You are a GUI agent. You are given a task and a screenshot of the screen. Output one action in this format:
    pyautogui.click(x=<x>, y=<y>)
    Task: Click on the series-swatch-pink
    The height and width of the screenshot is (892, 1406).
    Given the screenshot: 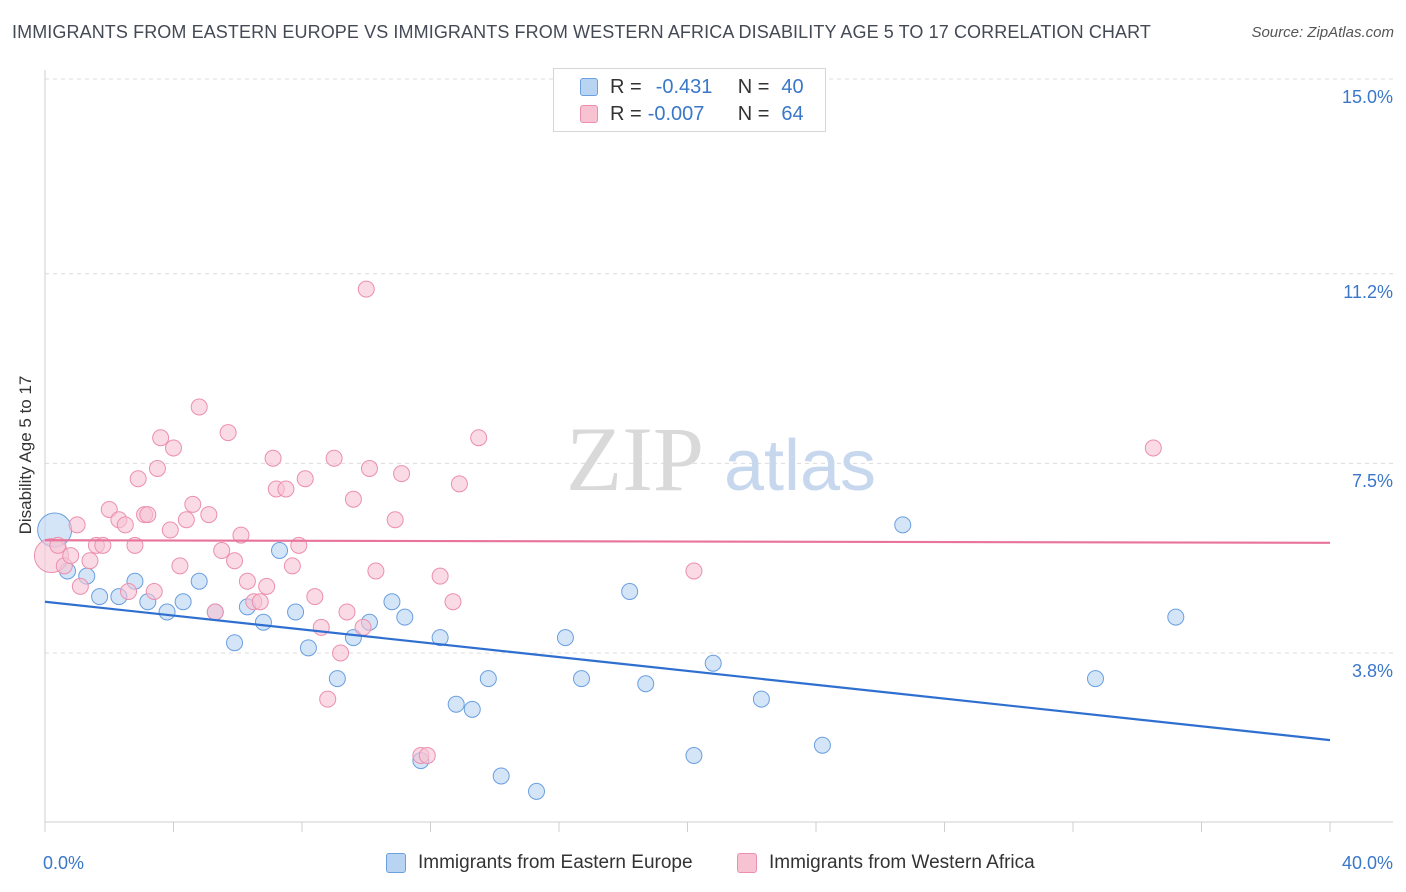 What is the action you would take?
    pyautogui.click(x=747, y=863)
    